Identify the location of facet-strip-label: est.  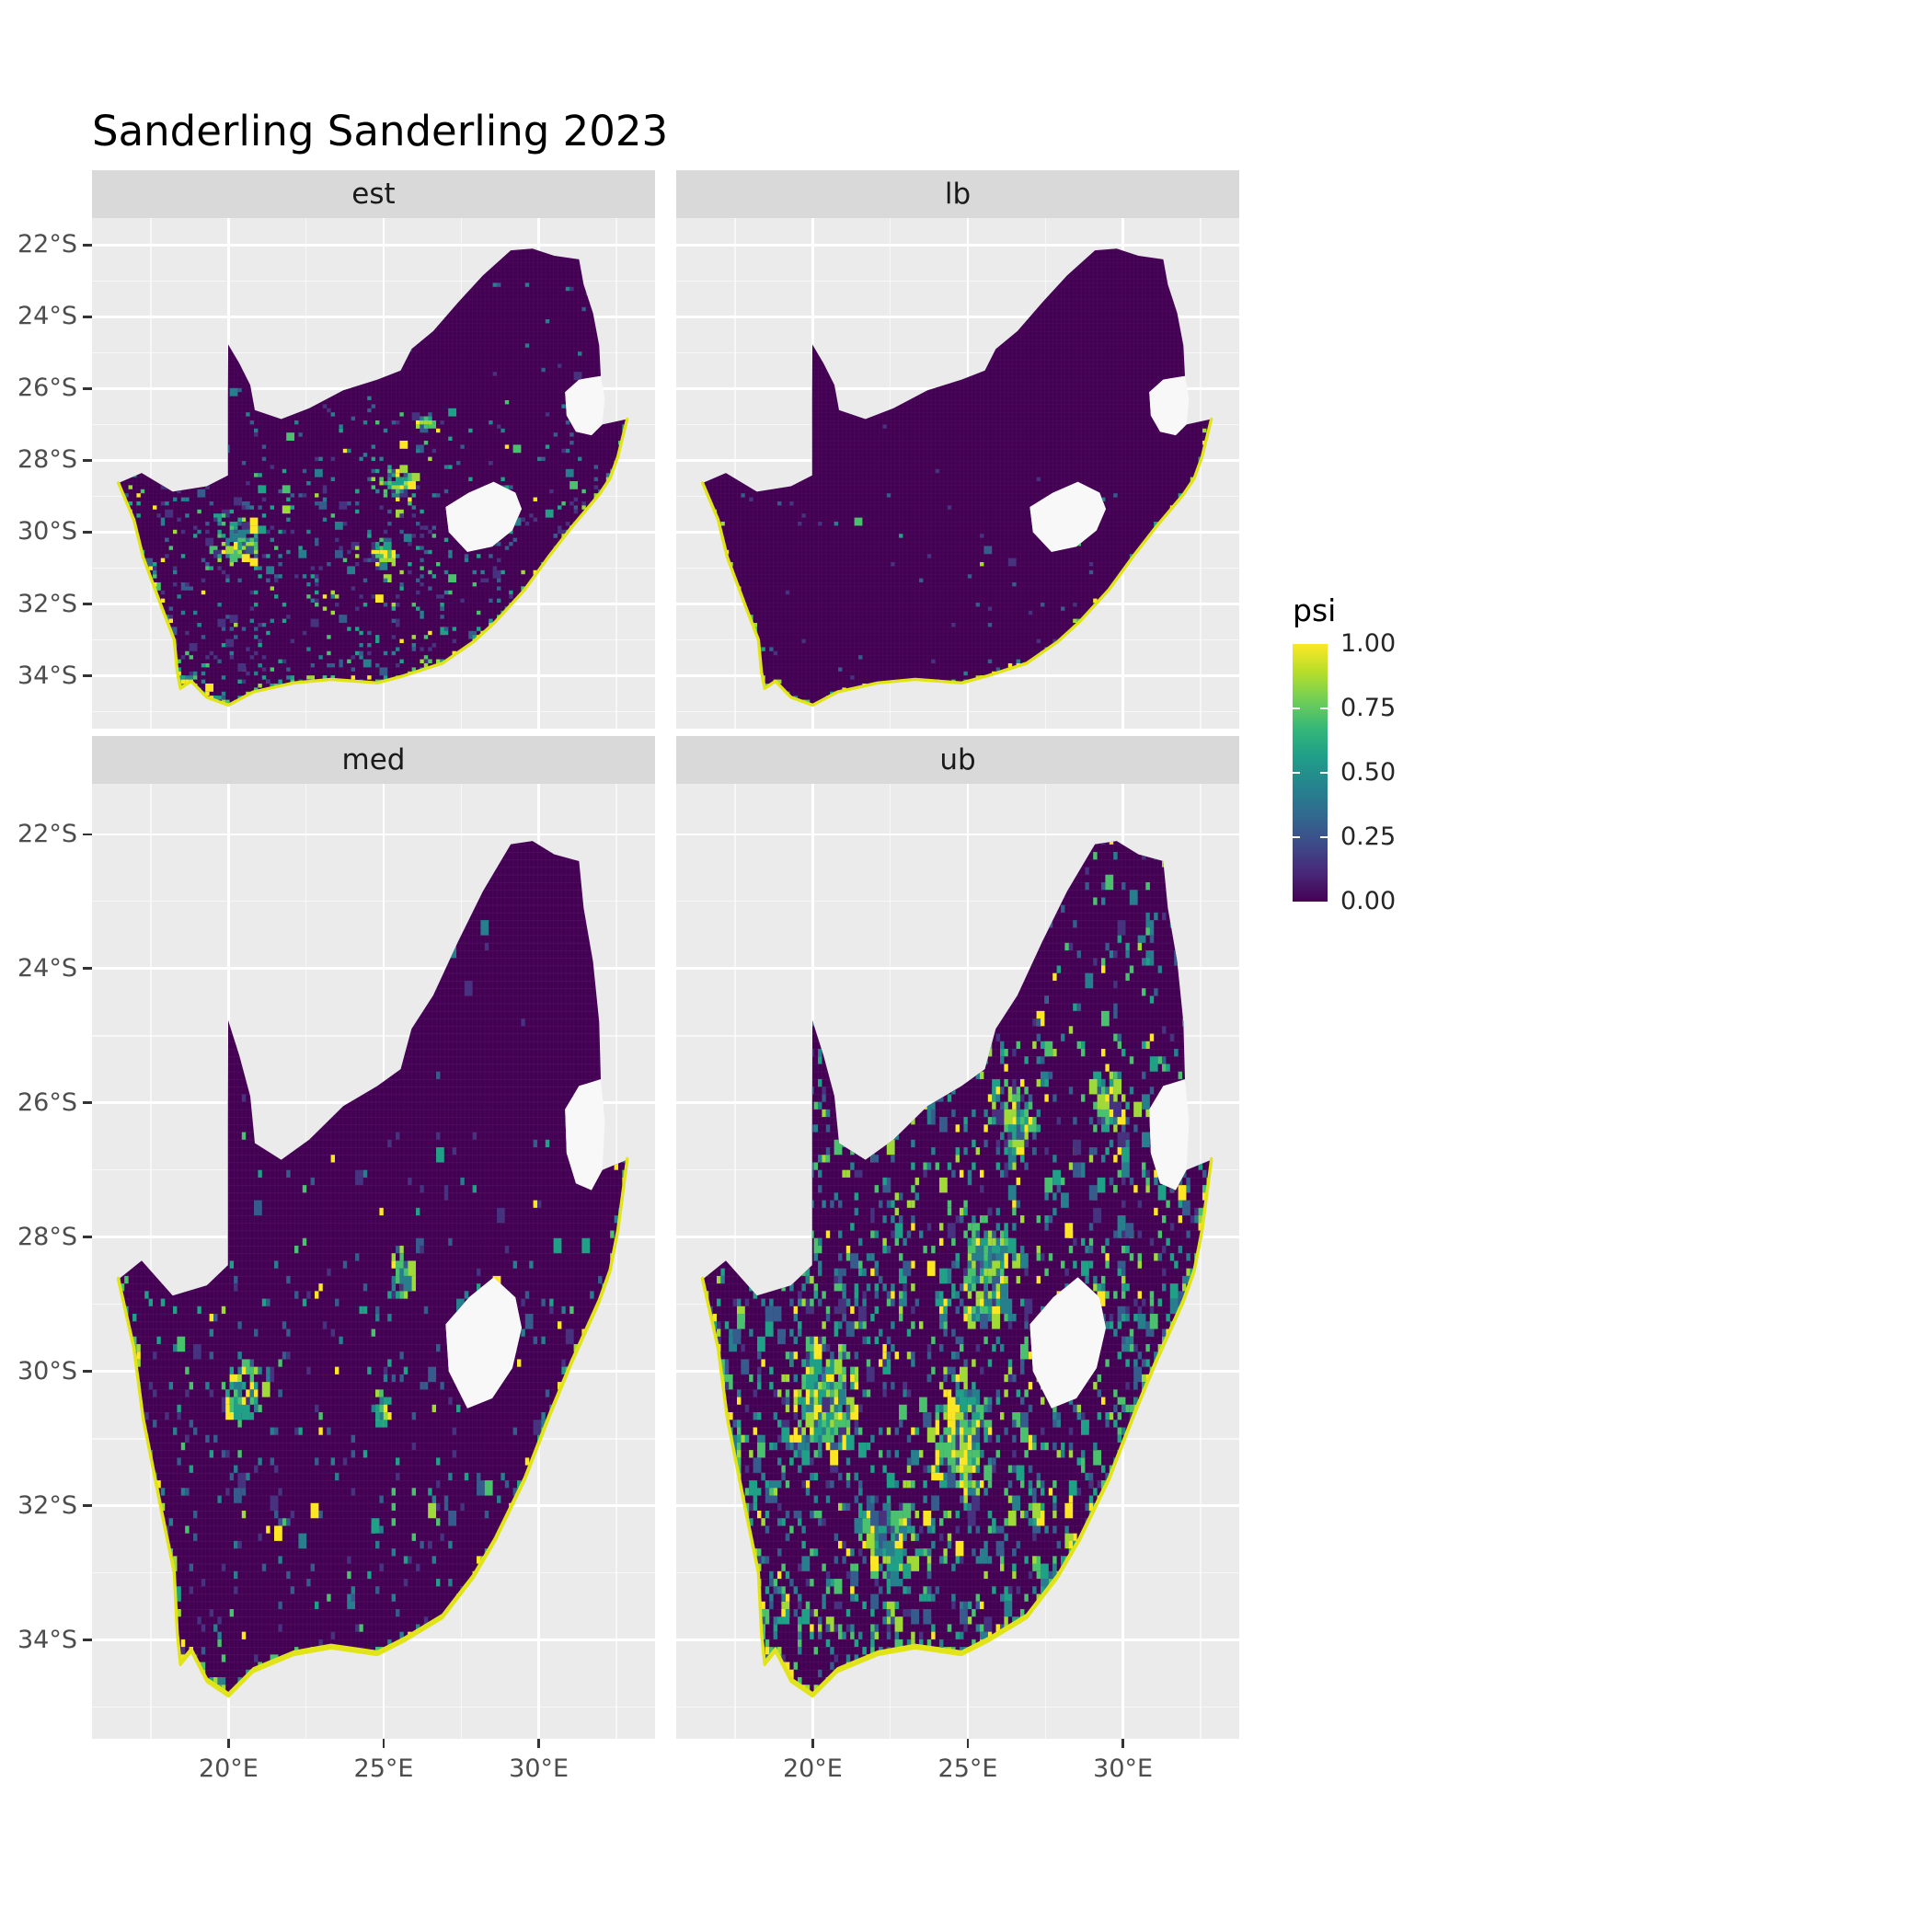
(373, 194).